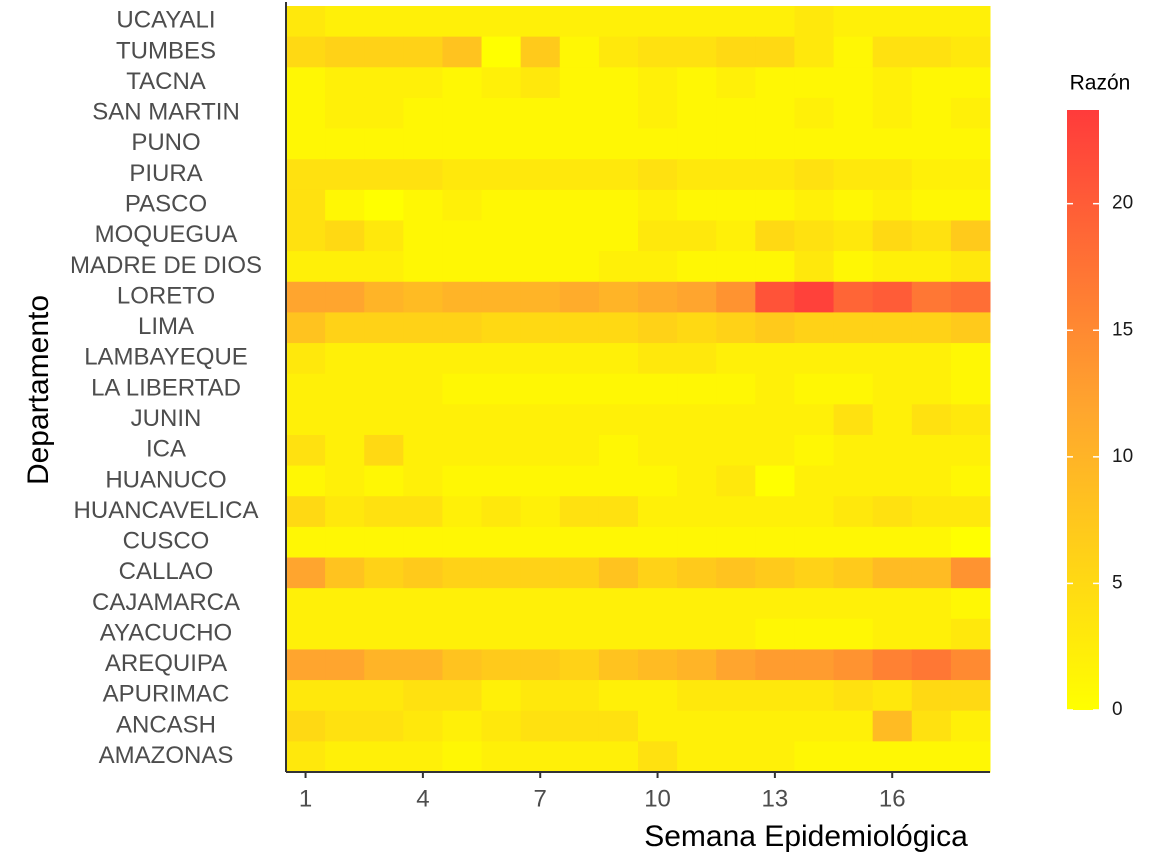 This screenshot has width=1161, height=865. I want to click on y-axis-title: Departamento, so click(38, 390).